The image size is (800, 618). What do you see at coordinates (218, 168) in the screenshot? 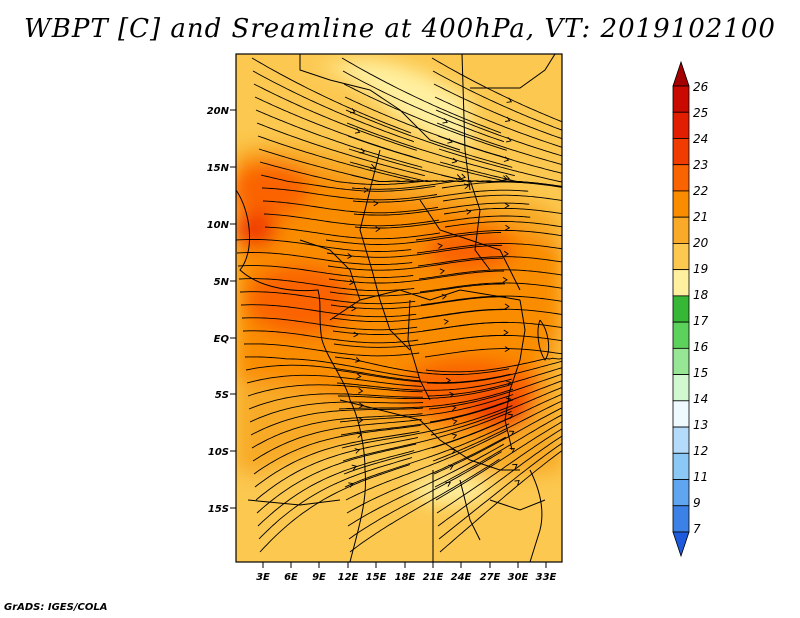
I see `lat-label: 15N` at bounding box center [218, 168].